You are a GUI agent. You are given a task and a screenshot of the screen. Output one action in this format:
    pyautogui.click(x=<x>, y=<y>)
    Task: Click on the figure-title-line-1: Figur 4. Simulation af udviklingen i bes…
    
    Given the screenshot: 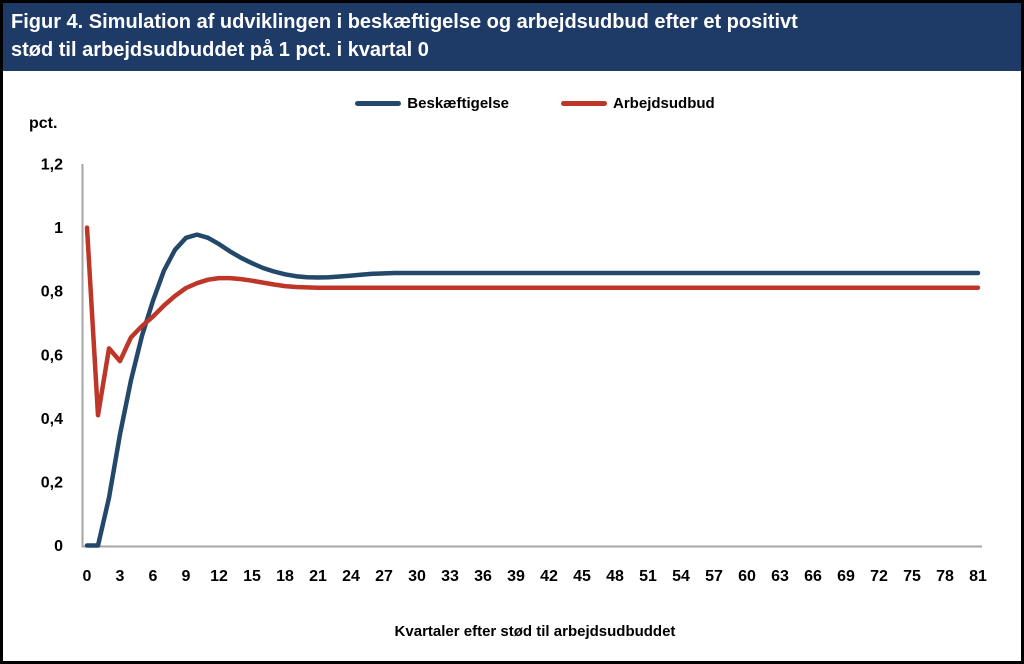 What is the action you would take?
    pyautogui.click(x=404, y=22)
    